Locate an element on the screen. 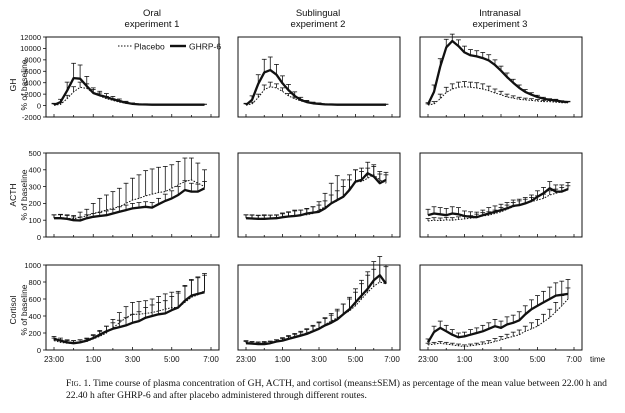 The width and height of the screenshot is (625, 413). y-tick-label: 8000 is located at coordinates (32, 60).